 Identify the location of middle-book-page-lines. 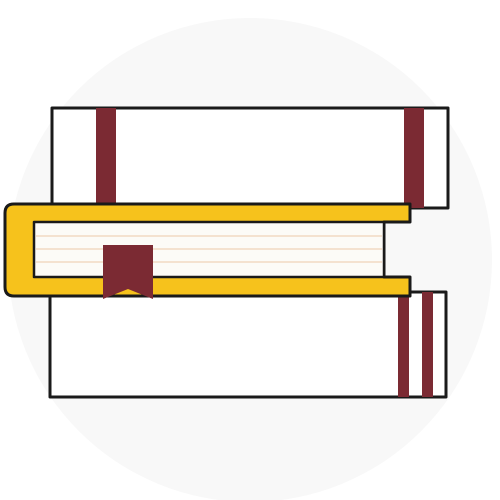
(209, 249).